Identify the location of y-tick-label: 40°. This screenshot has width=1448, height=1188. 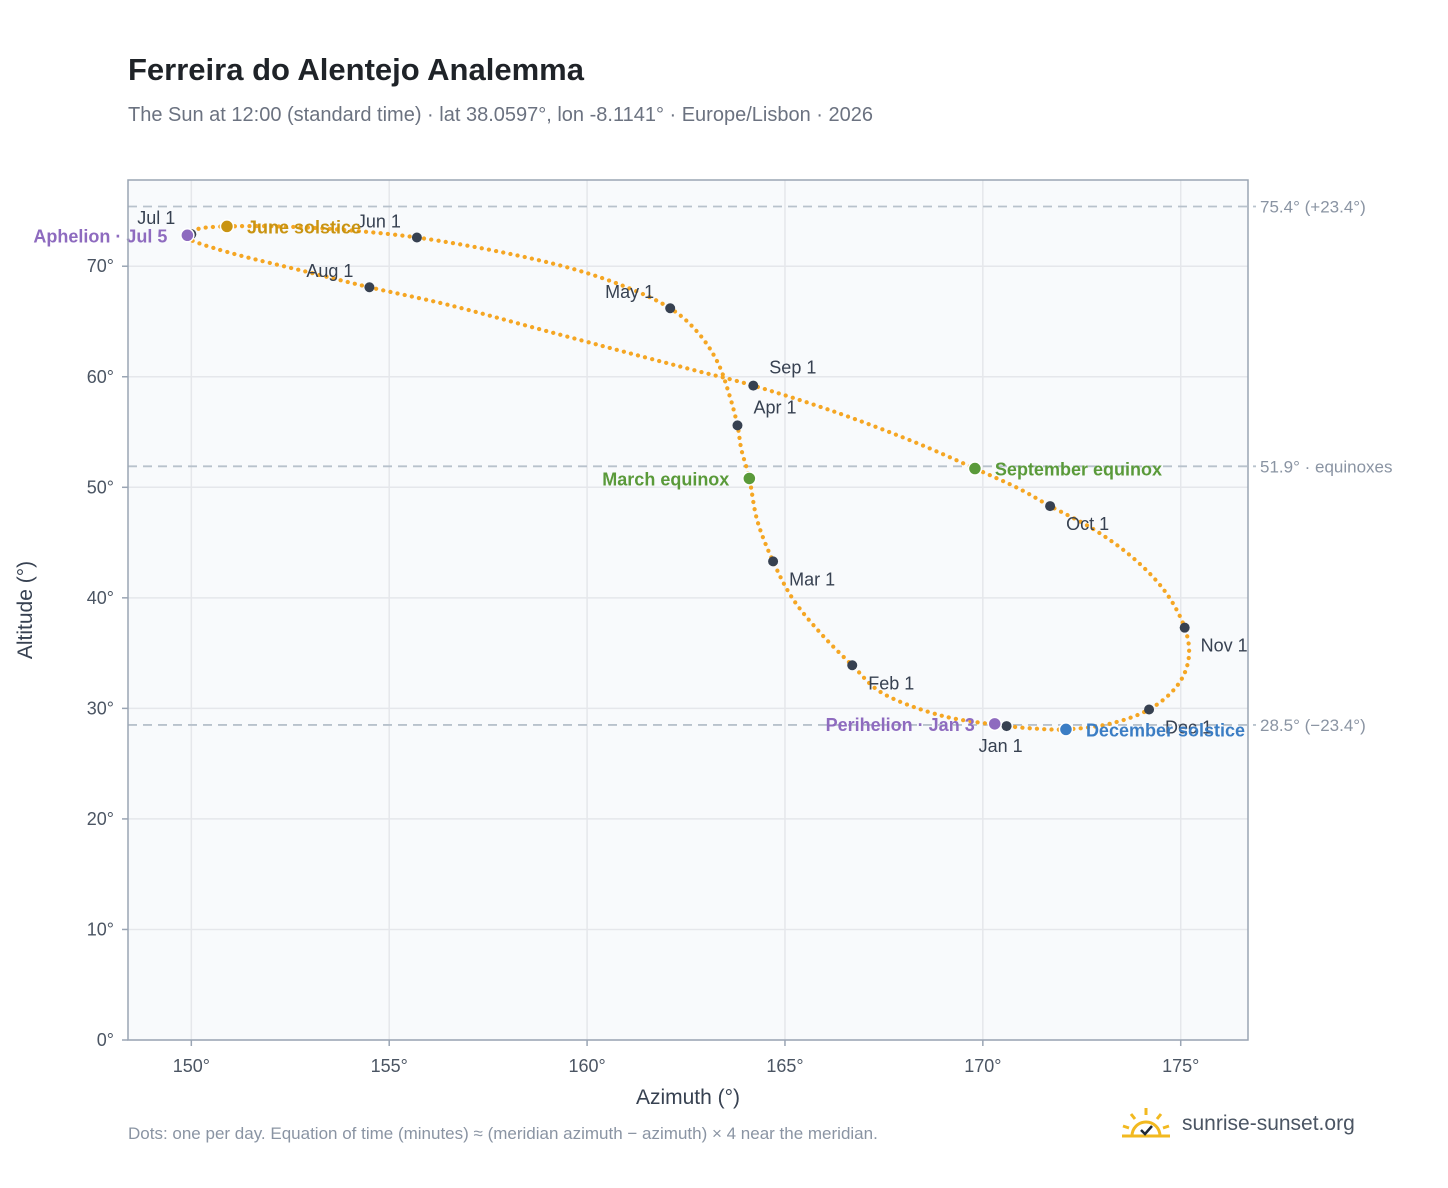
(100, 598).